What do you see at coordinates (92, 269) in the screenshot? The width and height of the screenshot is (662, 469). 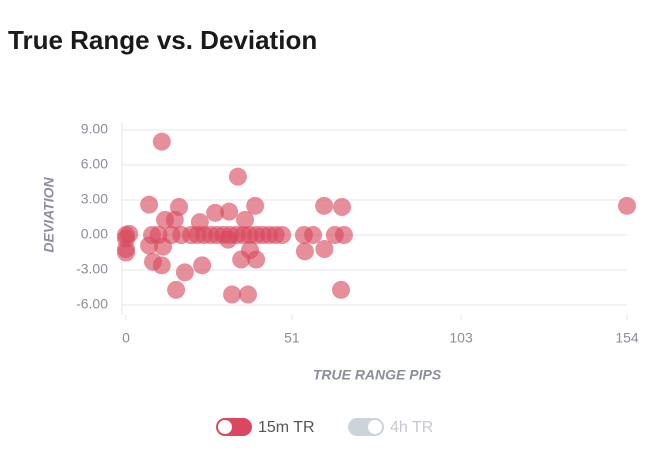 I see `y-tick-label: -3.00` at bounding box center [92, 269].